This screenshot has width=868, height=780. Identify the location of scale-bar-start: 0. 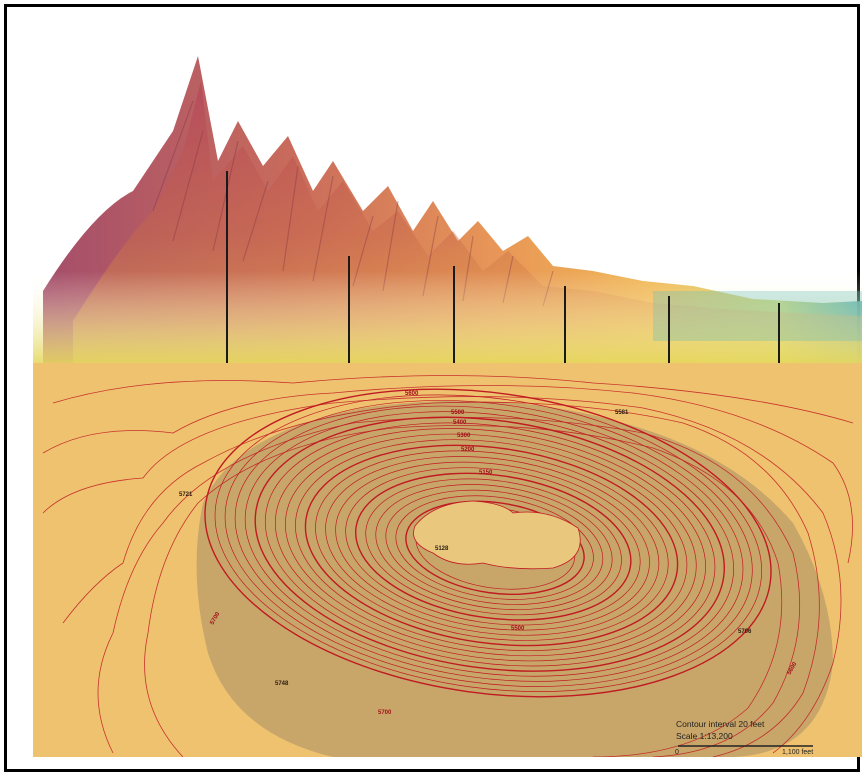
(677, 752).